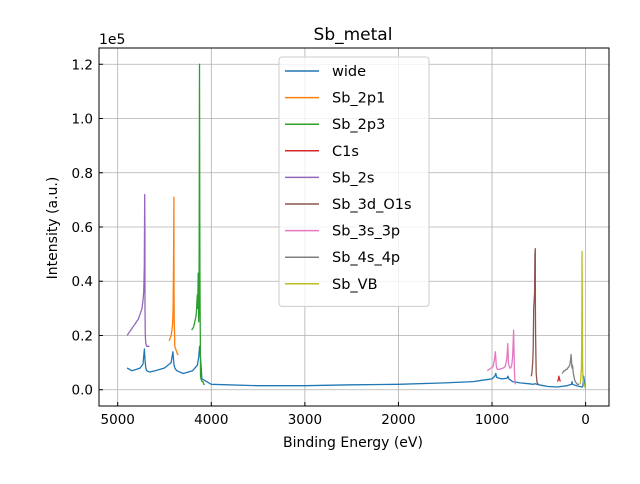  What do you see at coordinates (355, 285) in the screenshot?
I see `legend-label: Sb_VB` at bounding box center [355, 285].